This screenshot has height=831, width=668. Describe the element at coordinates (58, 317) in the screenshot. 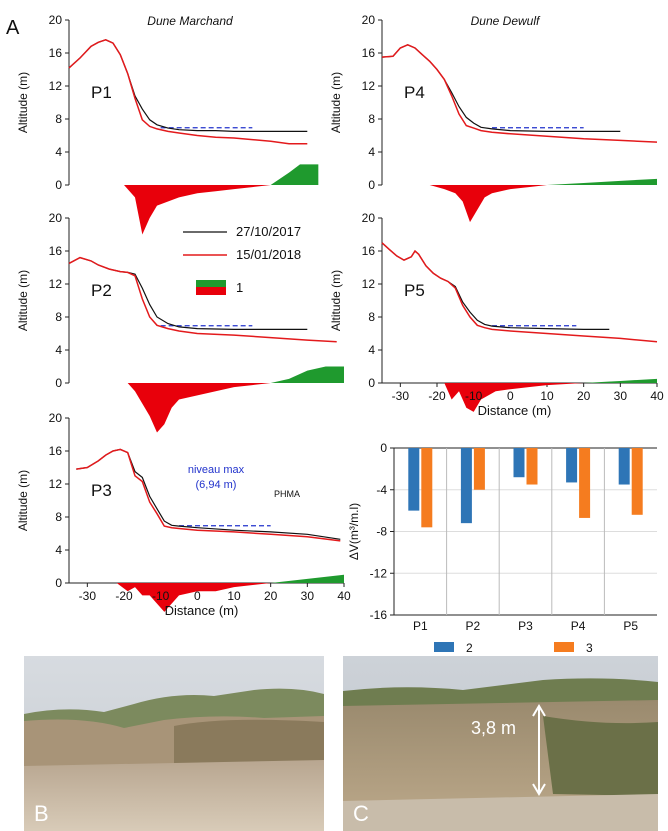

I see `p2-y-tick-label: 8` at that location.